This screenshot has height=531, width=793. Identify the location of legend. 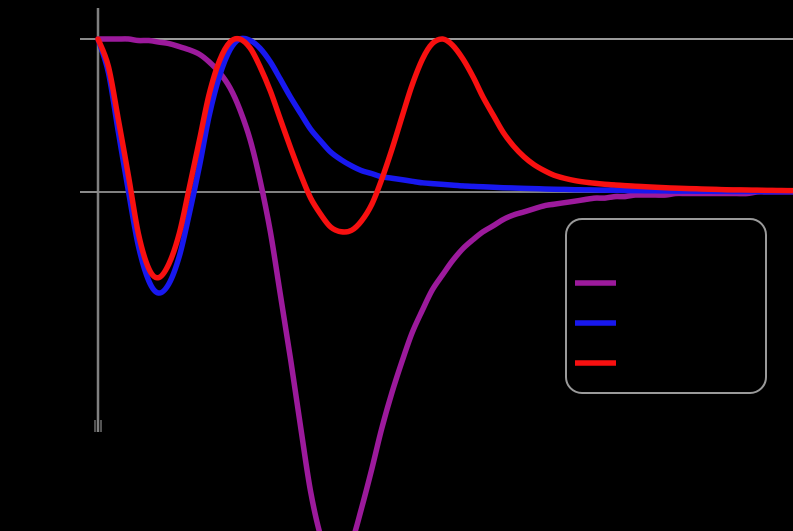
(666, 306).